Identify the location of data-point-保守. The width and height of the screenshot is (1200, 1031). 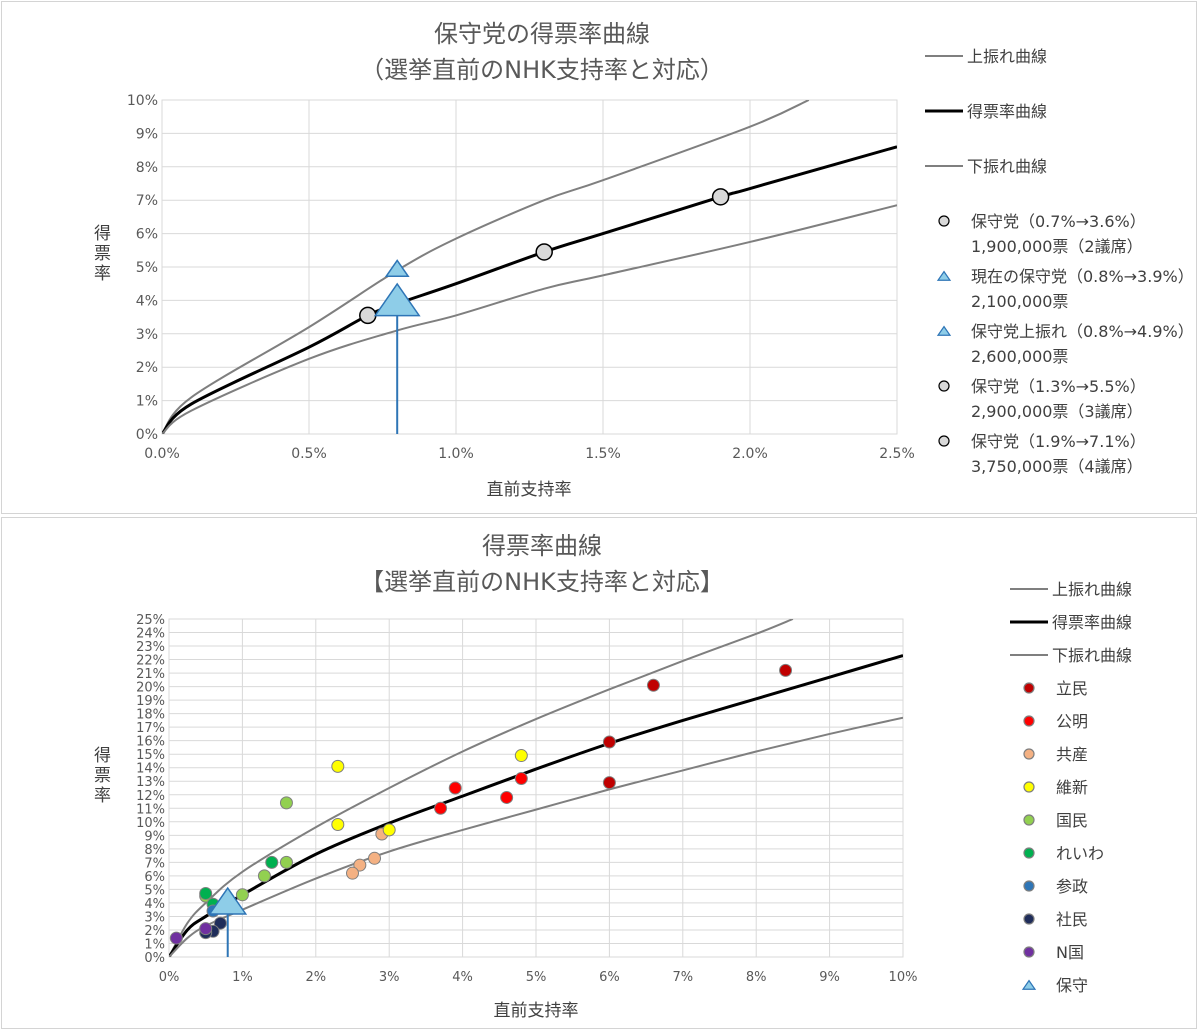
(228, 900).